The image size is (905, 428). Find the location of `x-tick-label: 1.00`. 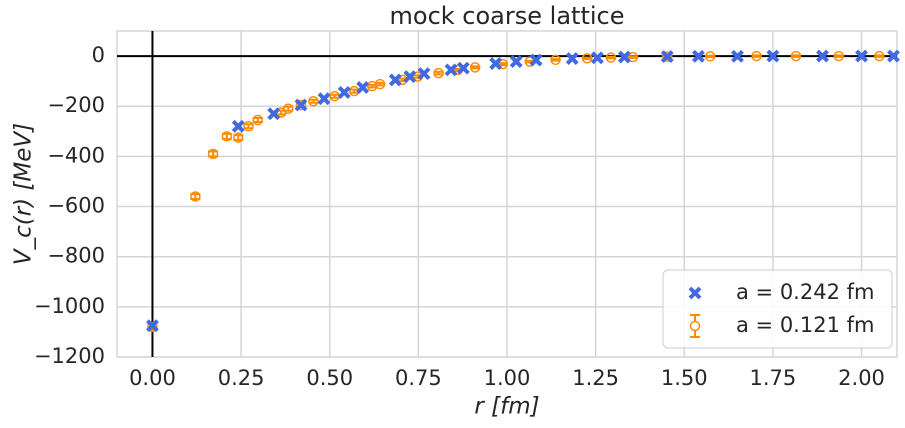

x-tick-label: 1.00 is located at coordinates (507, 378).